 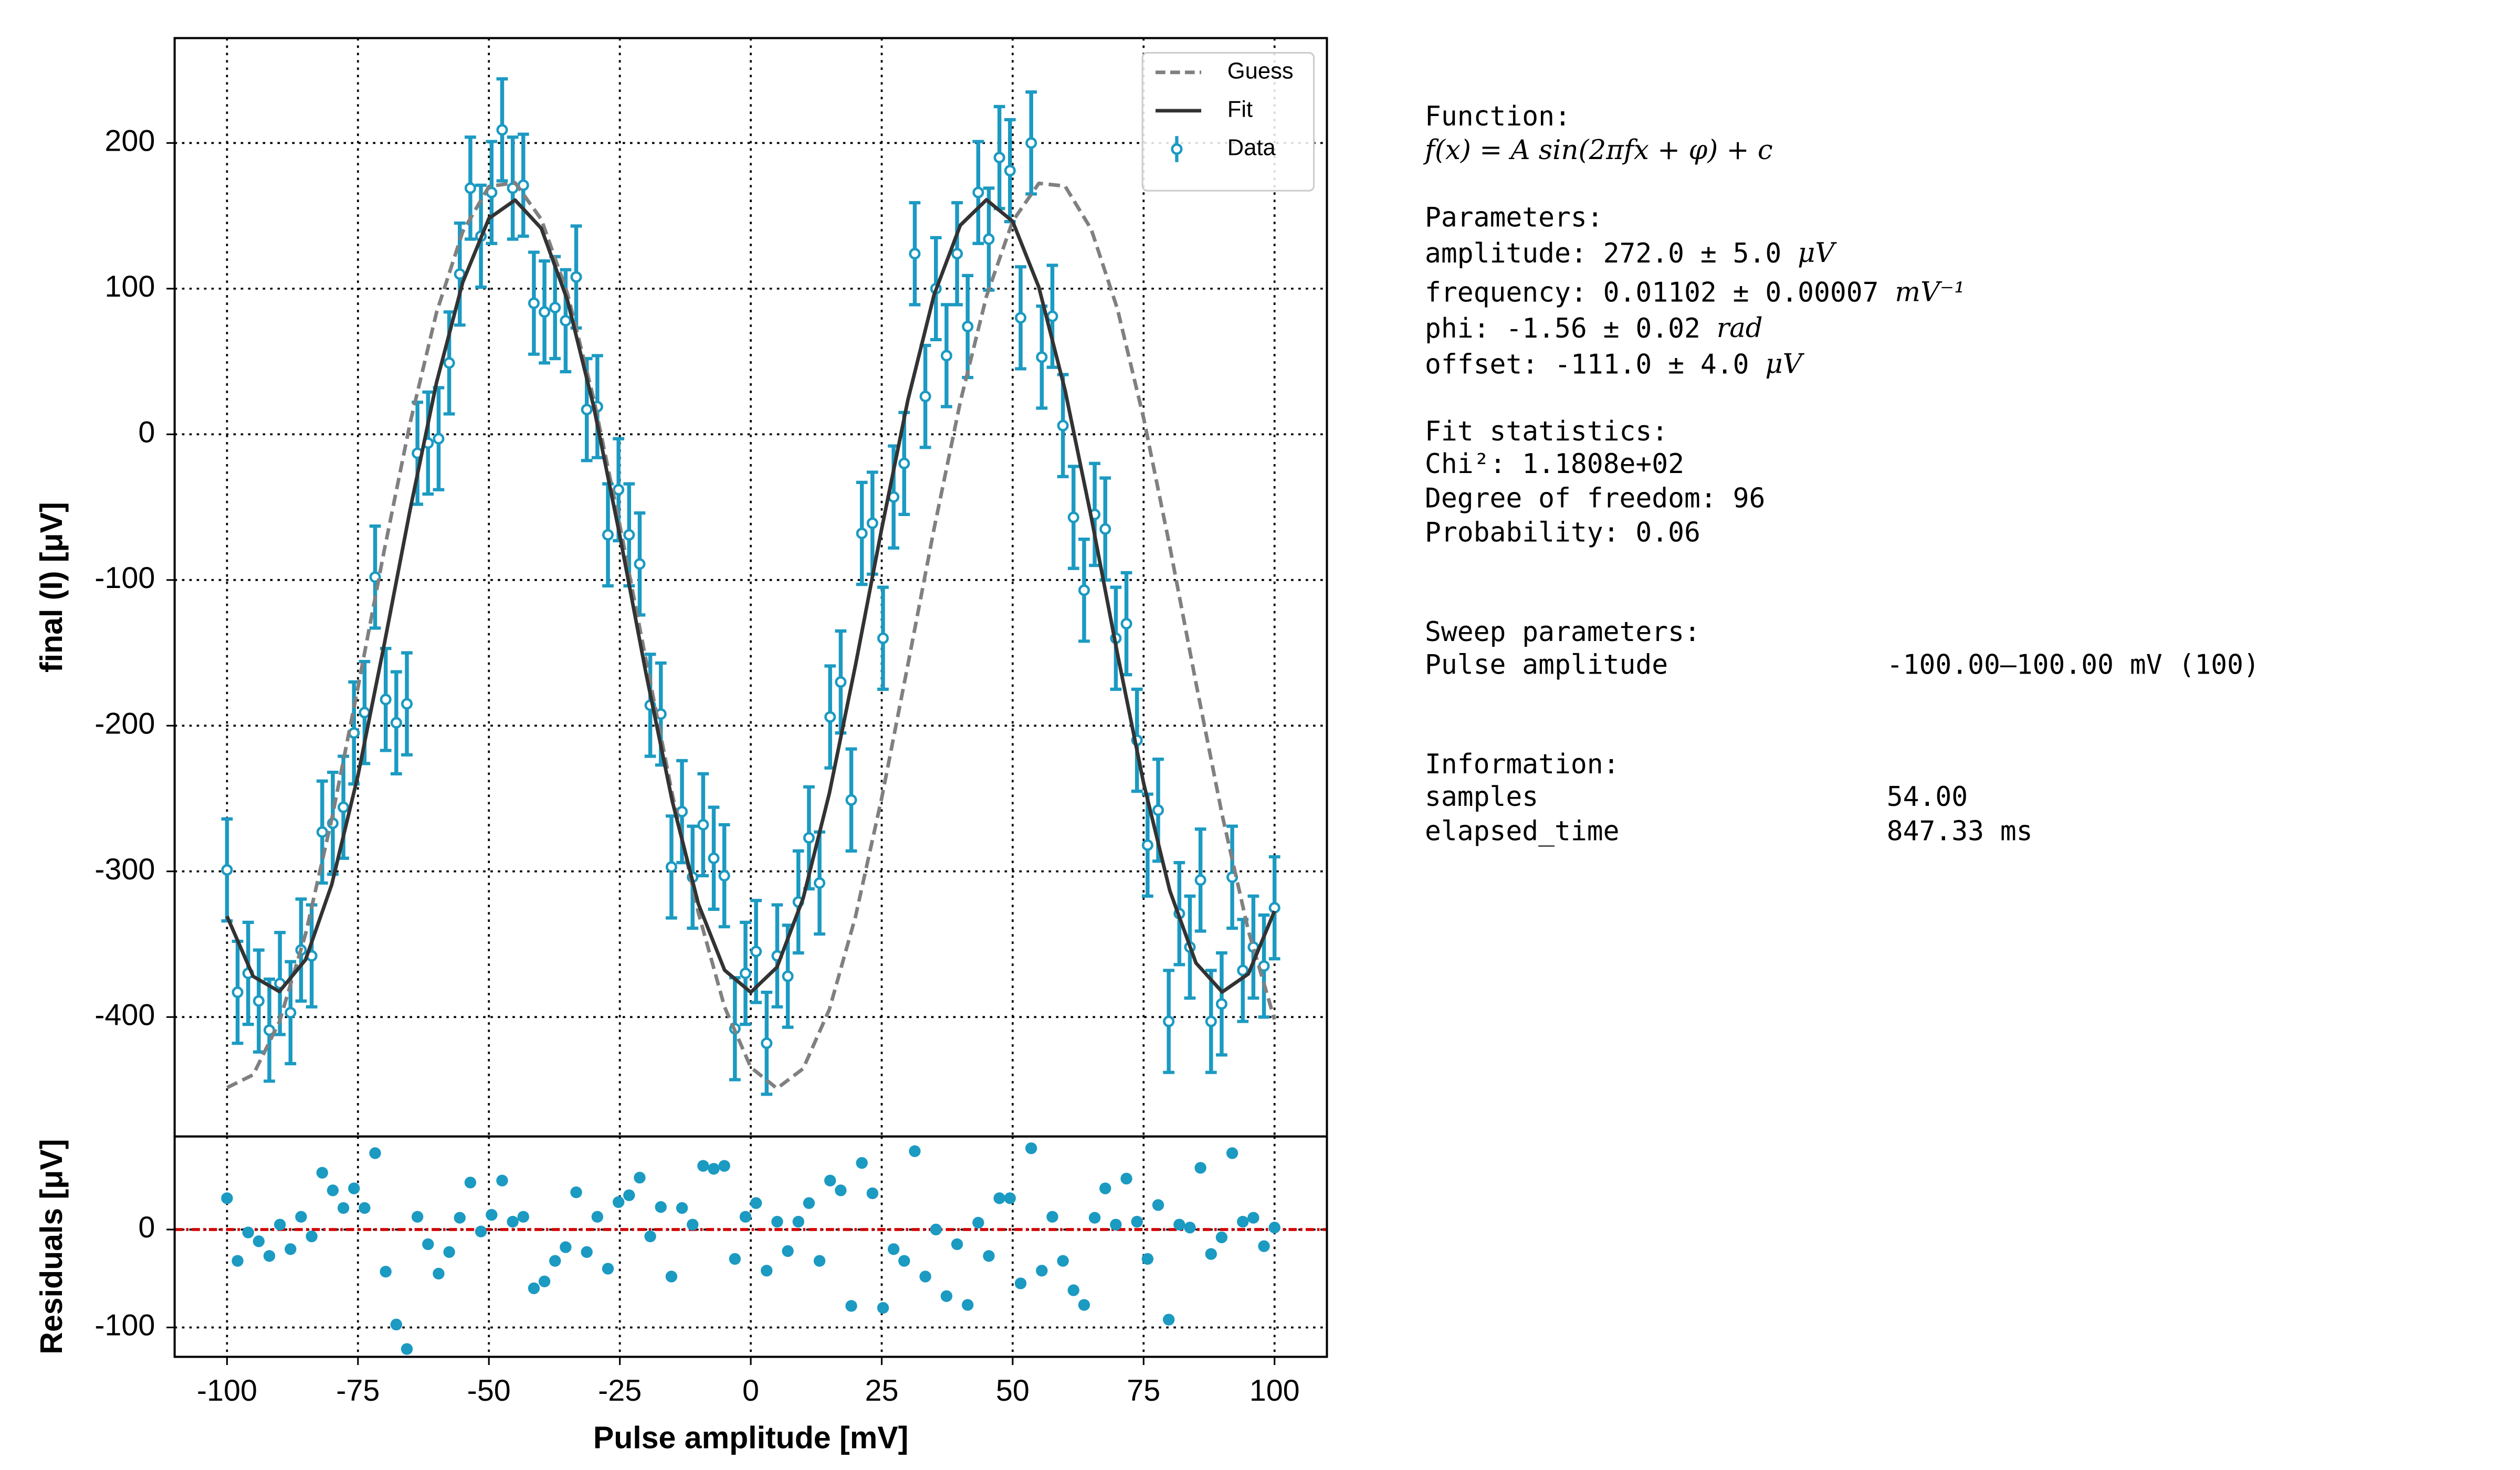 What do you see at coordinates (1514, 218) in the screenshot?
I see `parameters-header: Parameters:` at bounding box center [1514, 218].